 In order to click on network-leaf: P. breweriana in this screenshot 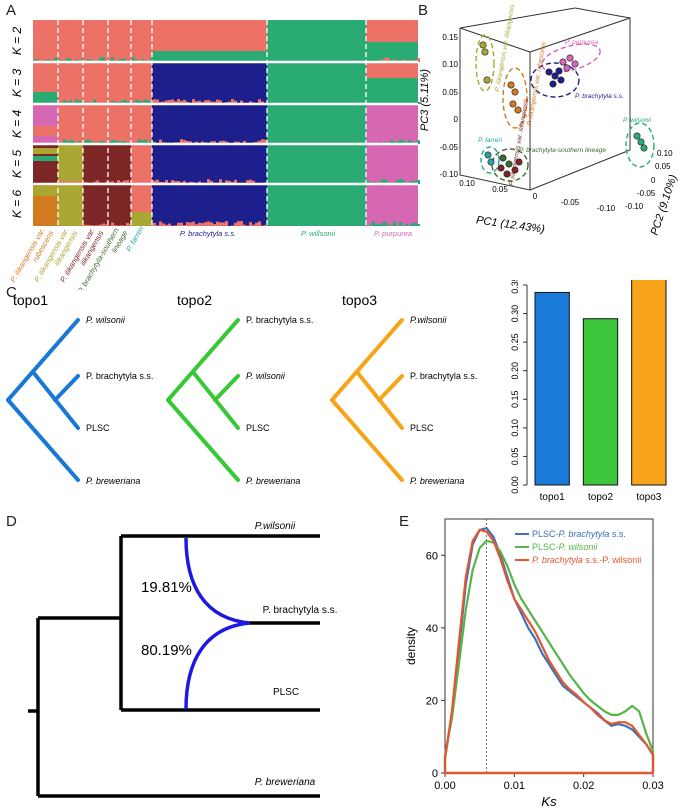, I will do `click(285, 782)`.